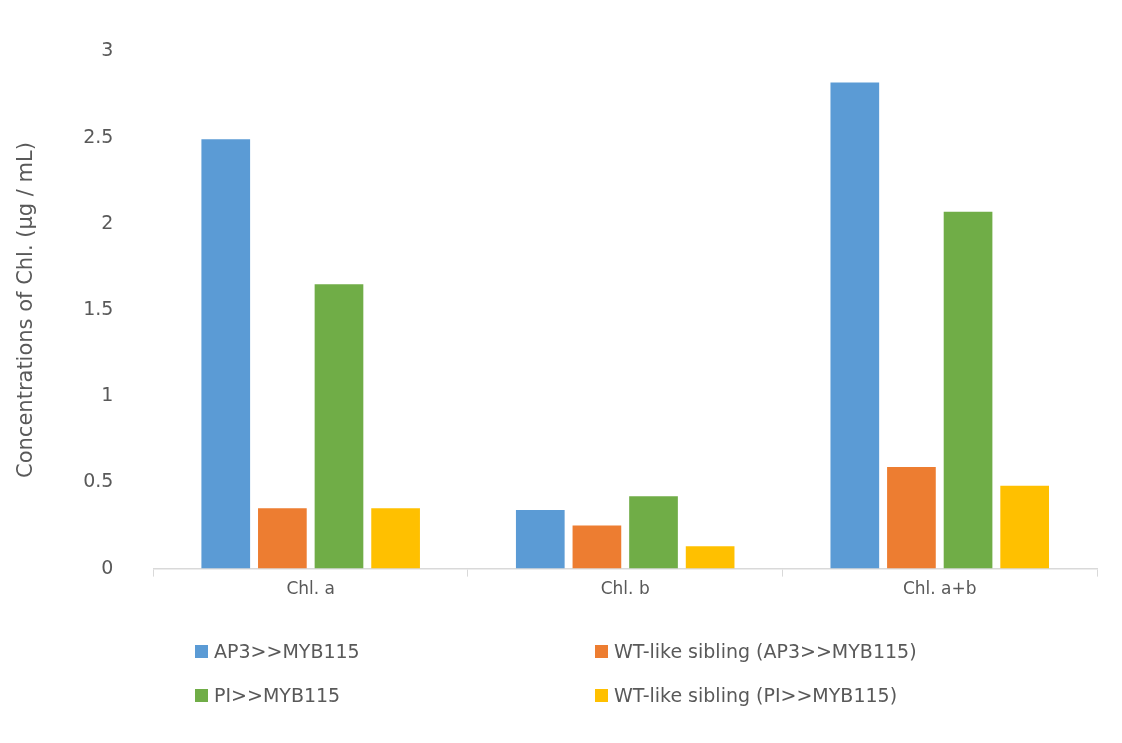  What do you see at coordinates (107, 221) in the screenshot?
I see `y-tick-label: 2` at bounding box center [107, 221].